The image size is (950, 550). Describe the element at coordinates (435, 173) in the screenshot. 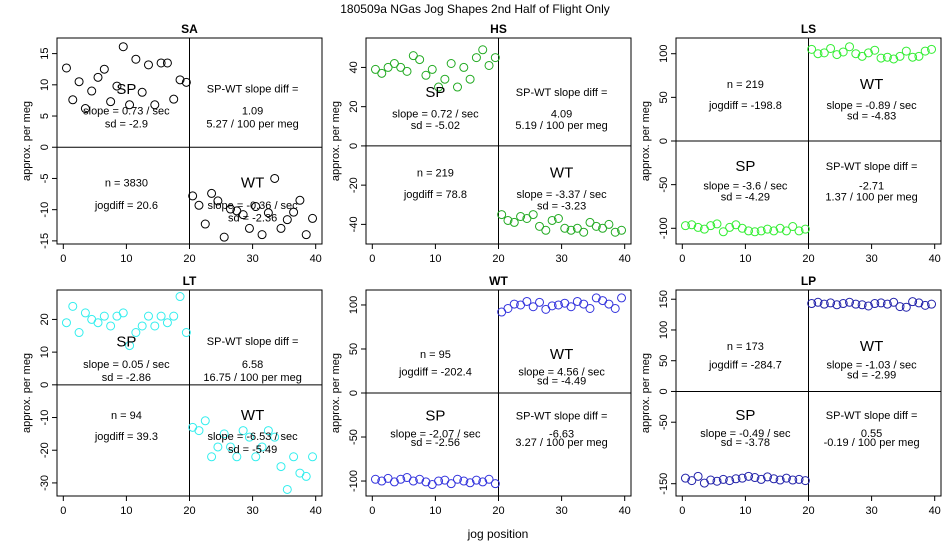

I see `stat-label: n = 219` at that location.